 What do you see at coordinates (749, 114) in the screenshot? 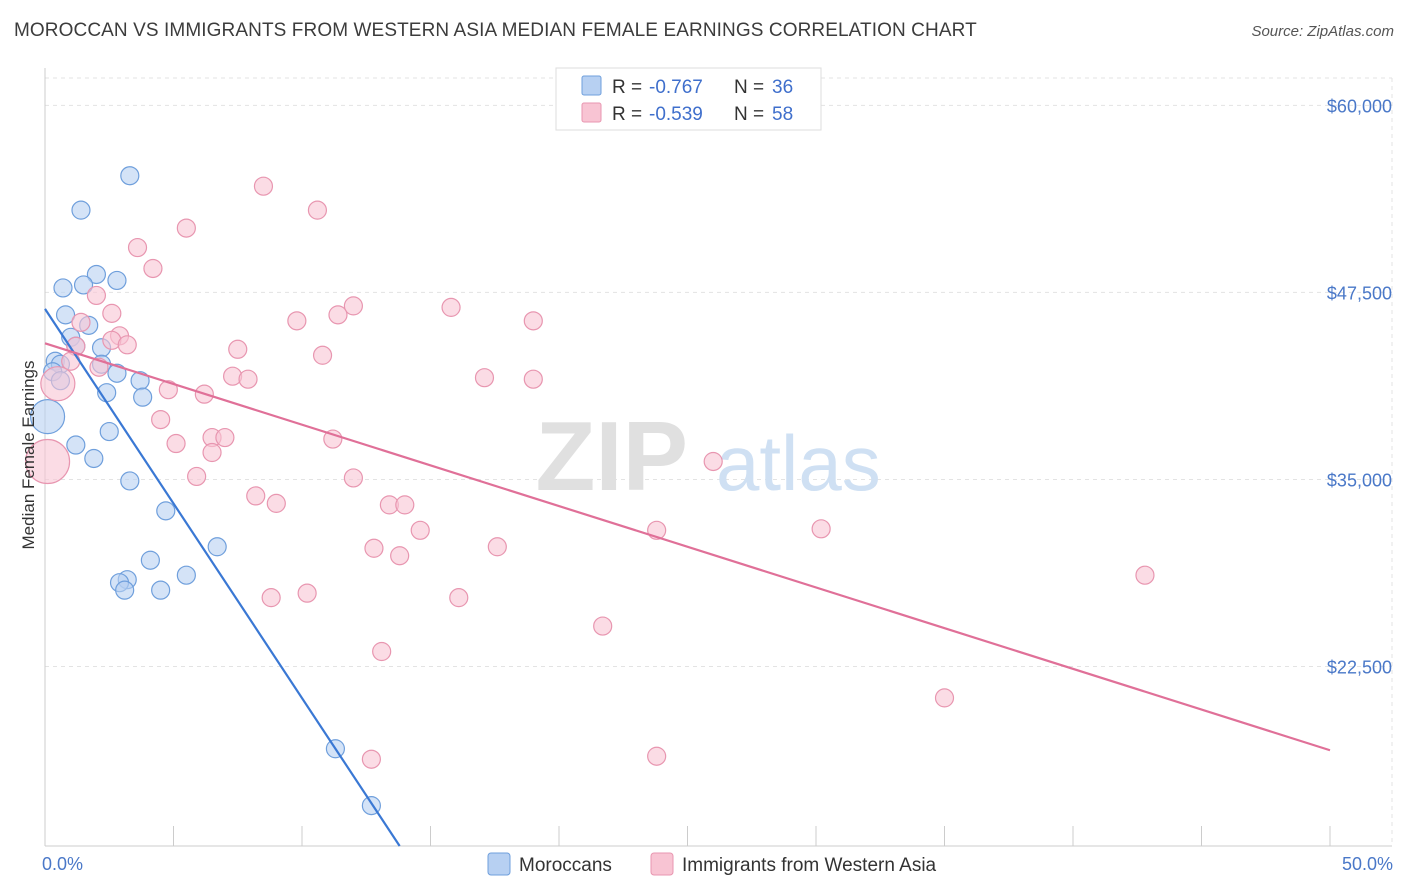
I see `legend-n-label-2: N =` at bounding box center [749, 114].